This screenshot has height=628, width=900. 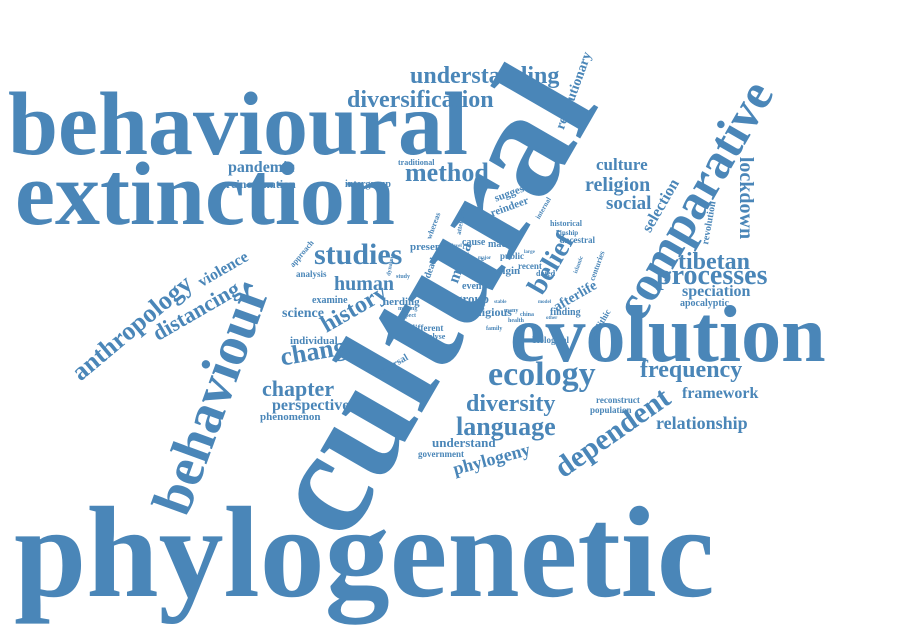 I want to click on word-human: human, so click(x=364, y=284).